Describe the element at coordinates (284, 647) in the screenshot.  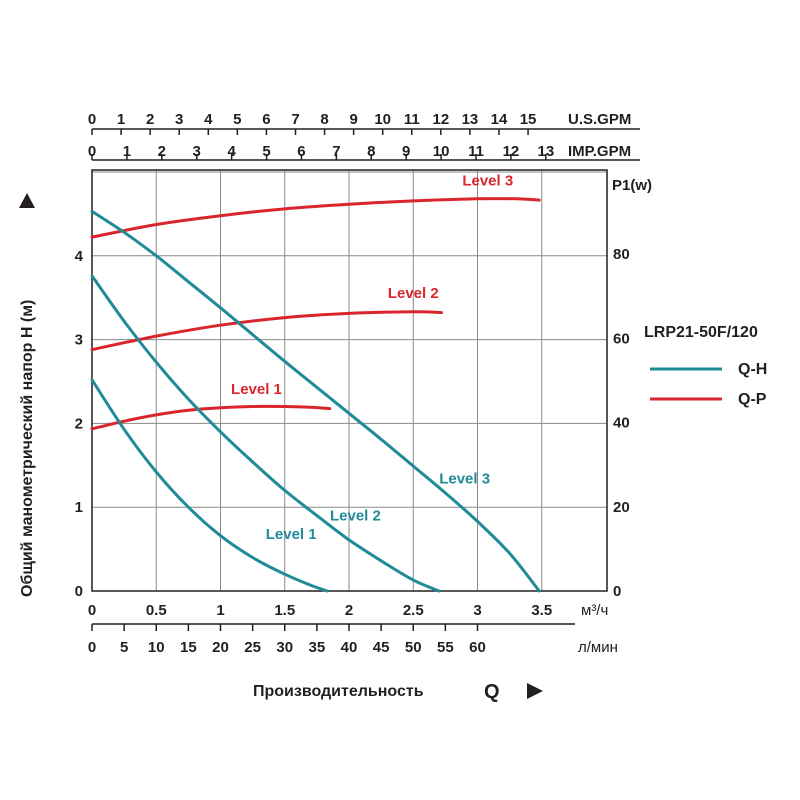
I see `lmin-tick-label: 30` at that location.